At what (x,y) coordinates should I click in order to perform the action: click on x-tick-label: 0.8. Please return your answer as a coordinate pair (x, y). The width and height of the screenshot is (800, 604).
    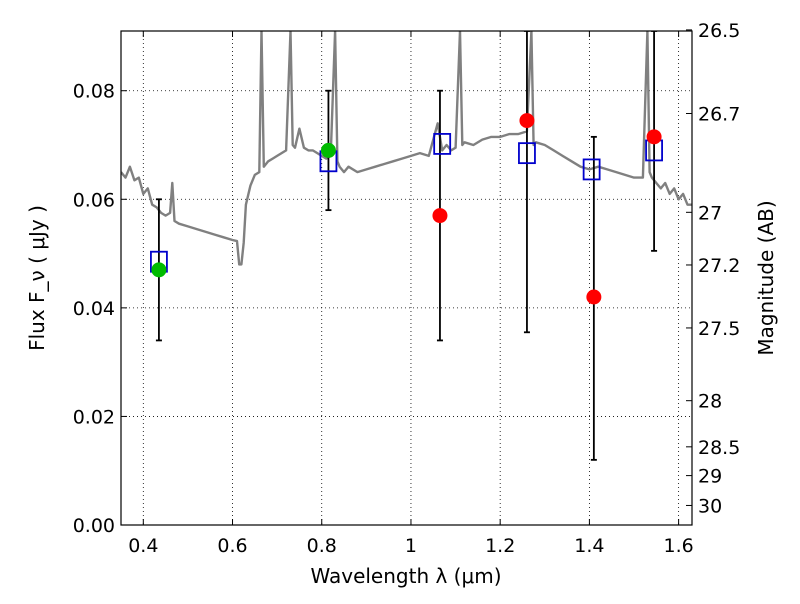
    Looking at the image, I should click on (322, 546).